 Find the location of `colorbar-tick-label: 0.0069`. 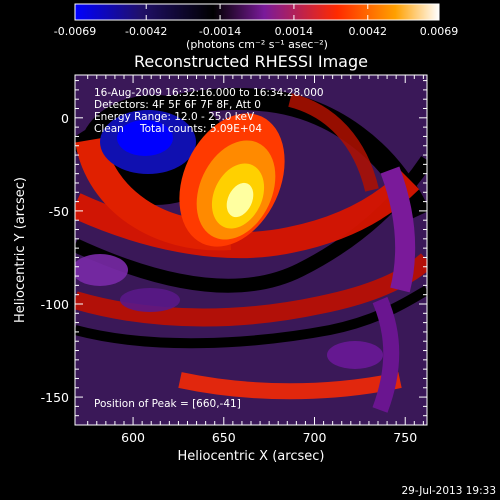

colorbar-tick-label: 0.0069 is located at coordinates (439, 31).